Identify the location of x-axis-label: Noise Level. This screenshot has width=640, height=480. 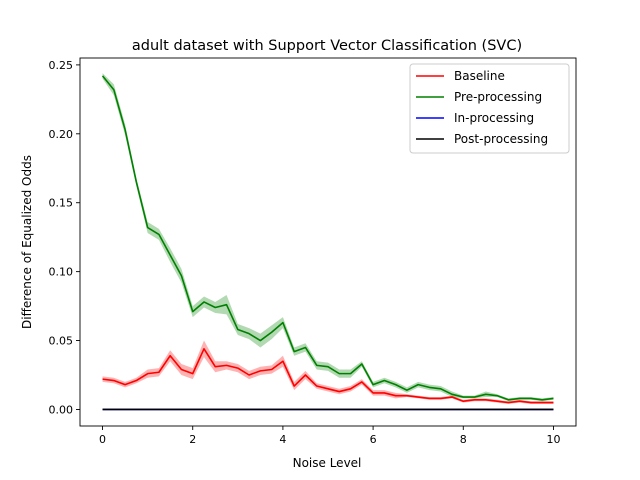
(327, 463).